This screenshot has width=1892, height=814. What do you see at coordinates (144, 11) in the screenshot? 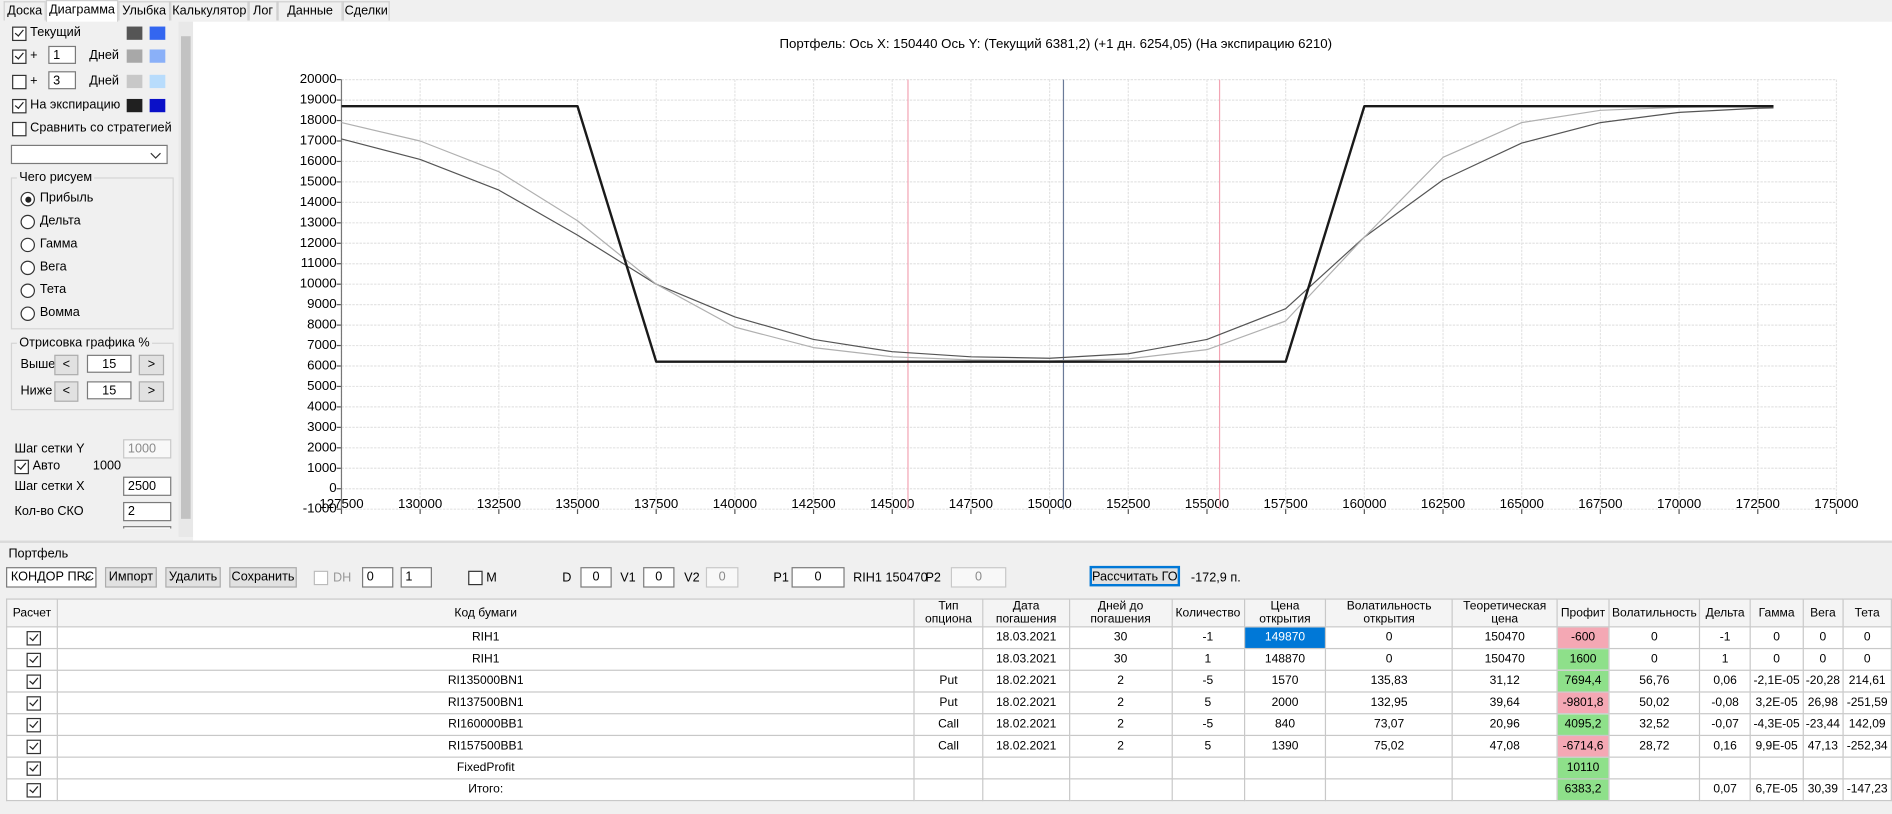
I see `tab: Улыбка` at bounding box center [144, 11].